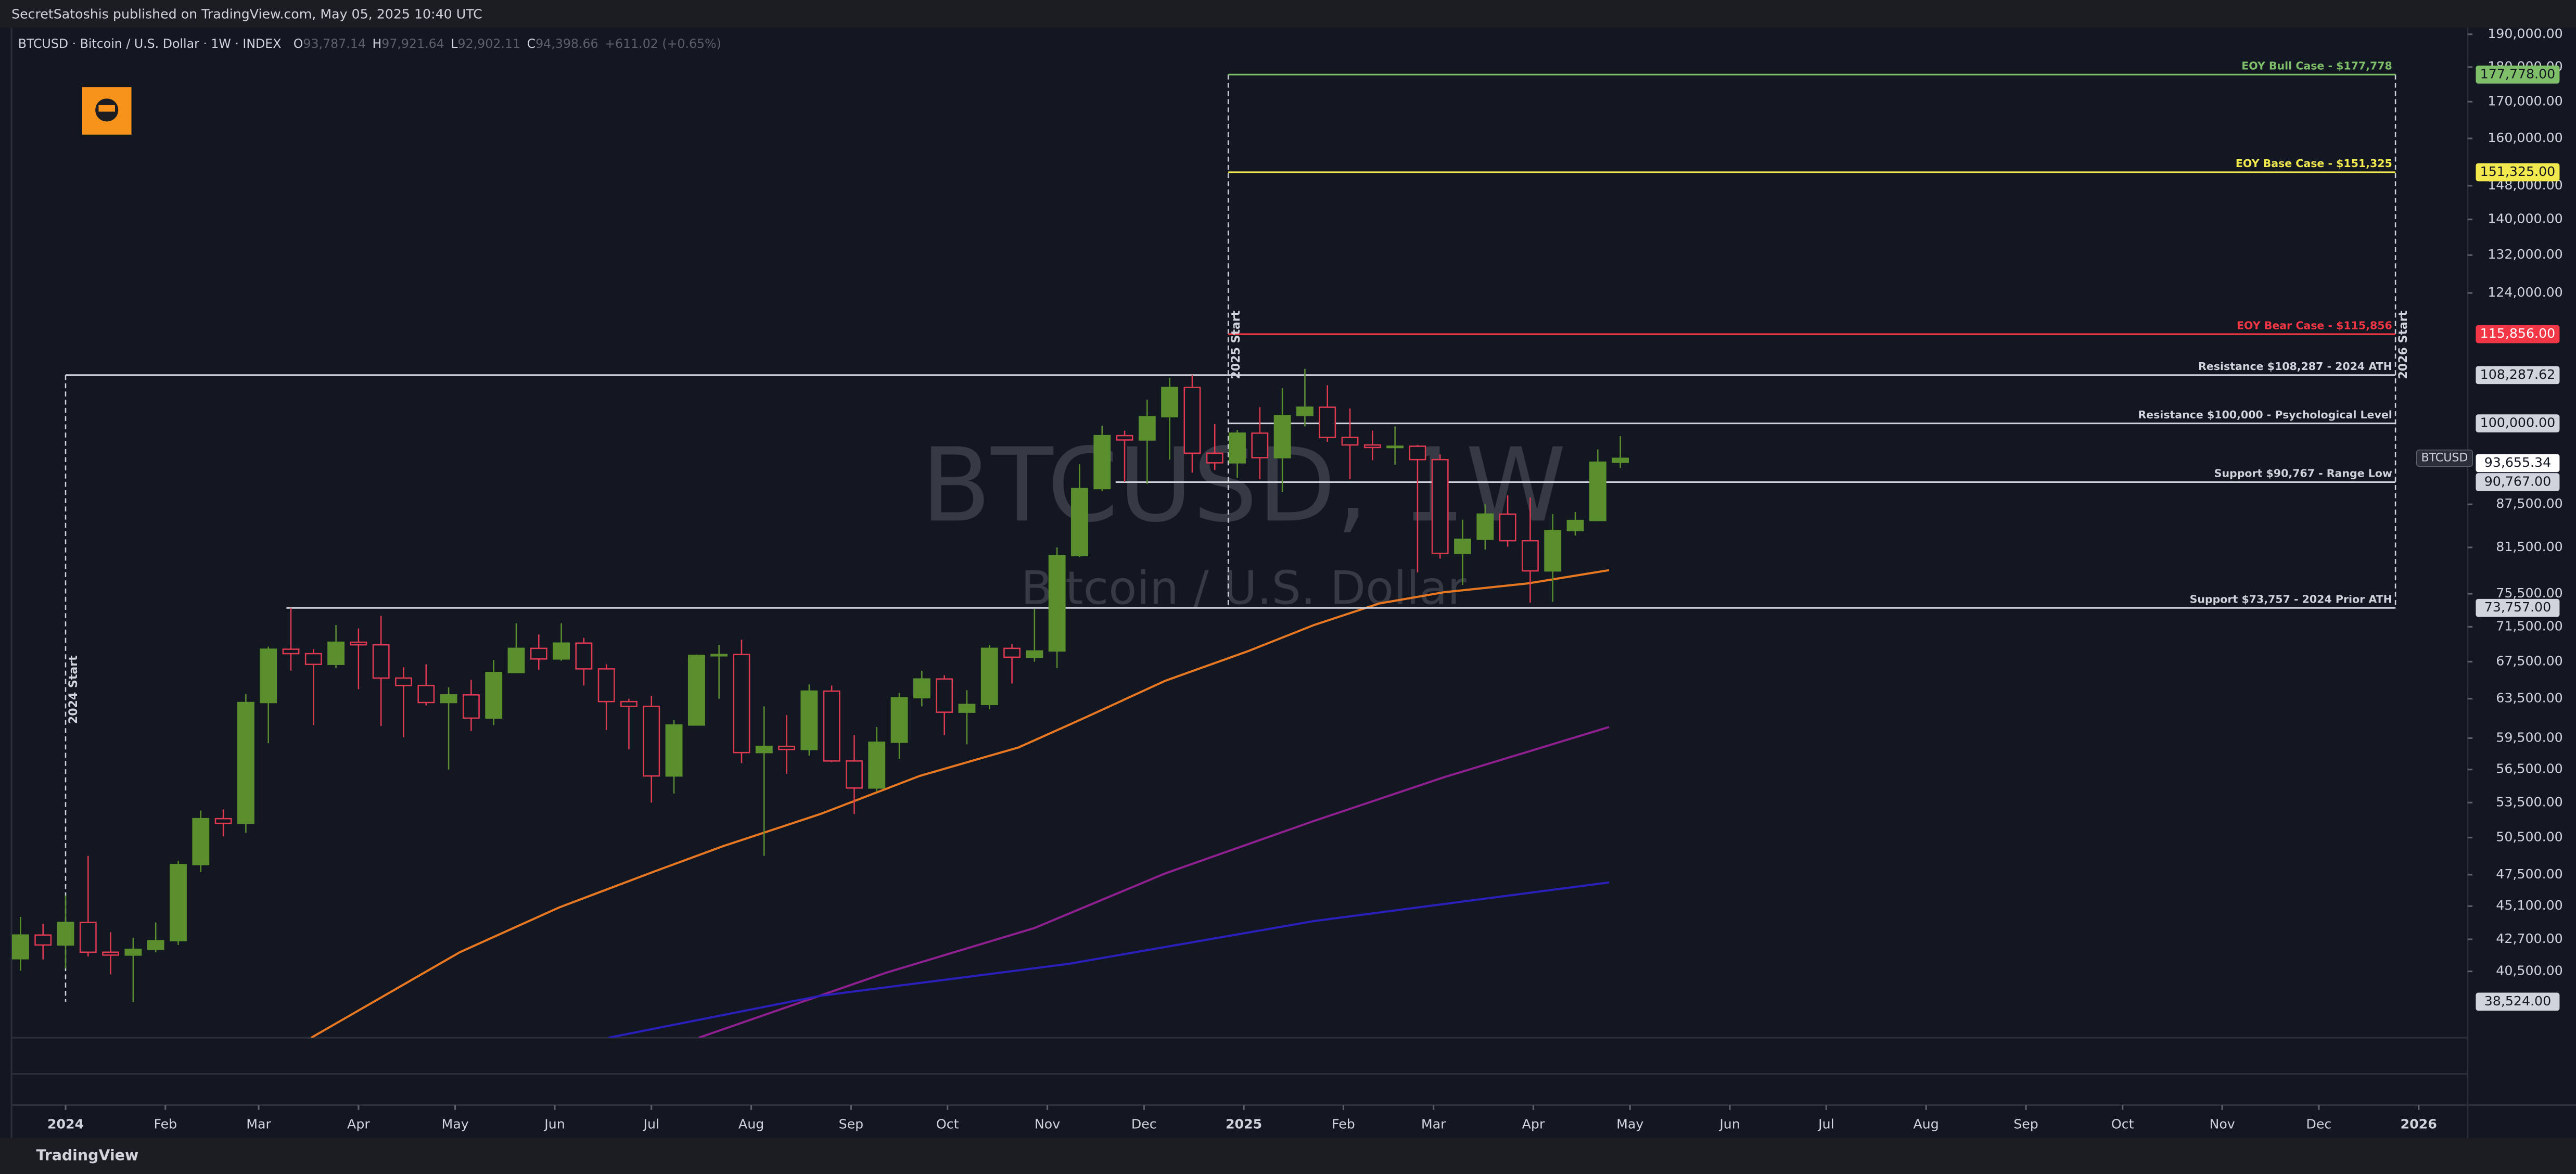 Image resolution: width=2576 pixels, height=1174 pixels. Describe the element at coordinates (2529, 625) in the screenshot. I see `y-tick-label: 71,500.00` at that location.